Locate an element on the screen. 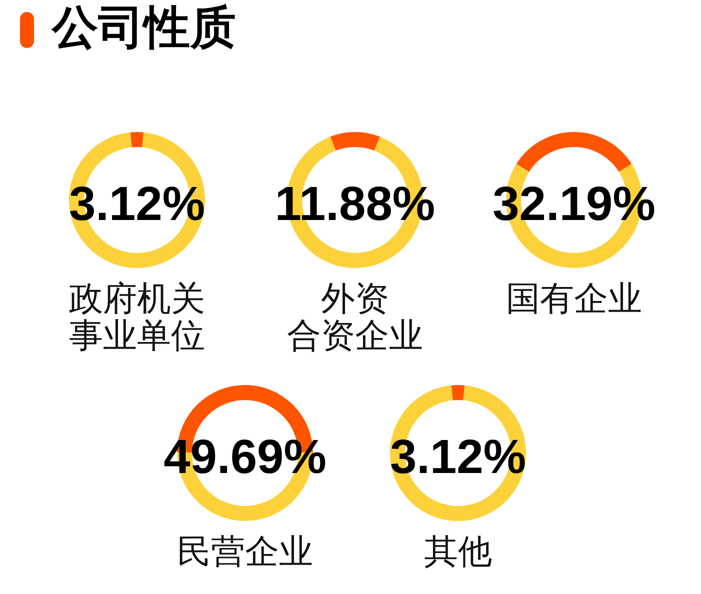 The height and width of the screenshot is (594, 701). chart-title: 公司性质 is located at coordinates (143, 27).